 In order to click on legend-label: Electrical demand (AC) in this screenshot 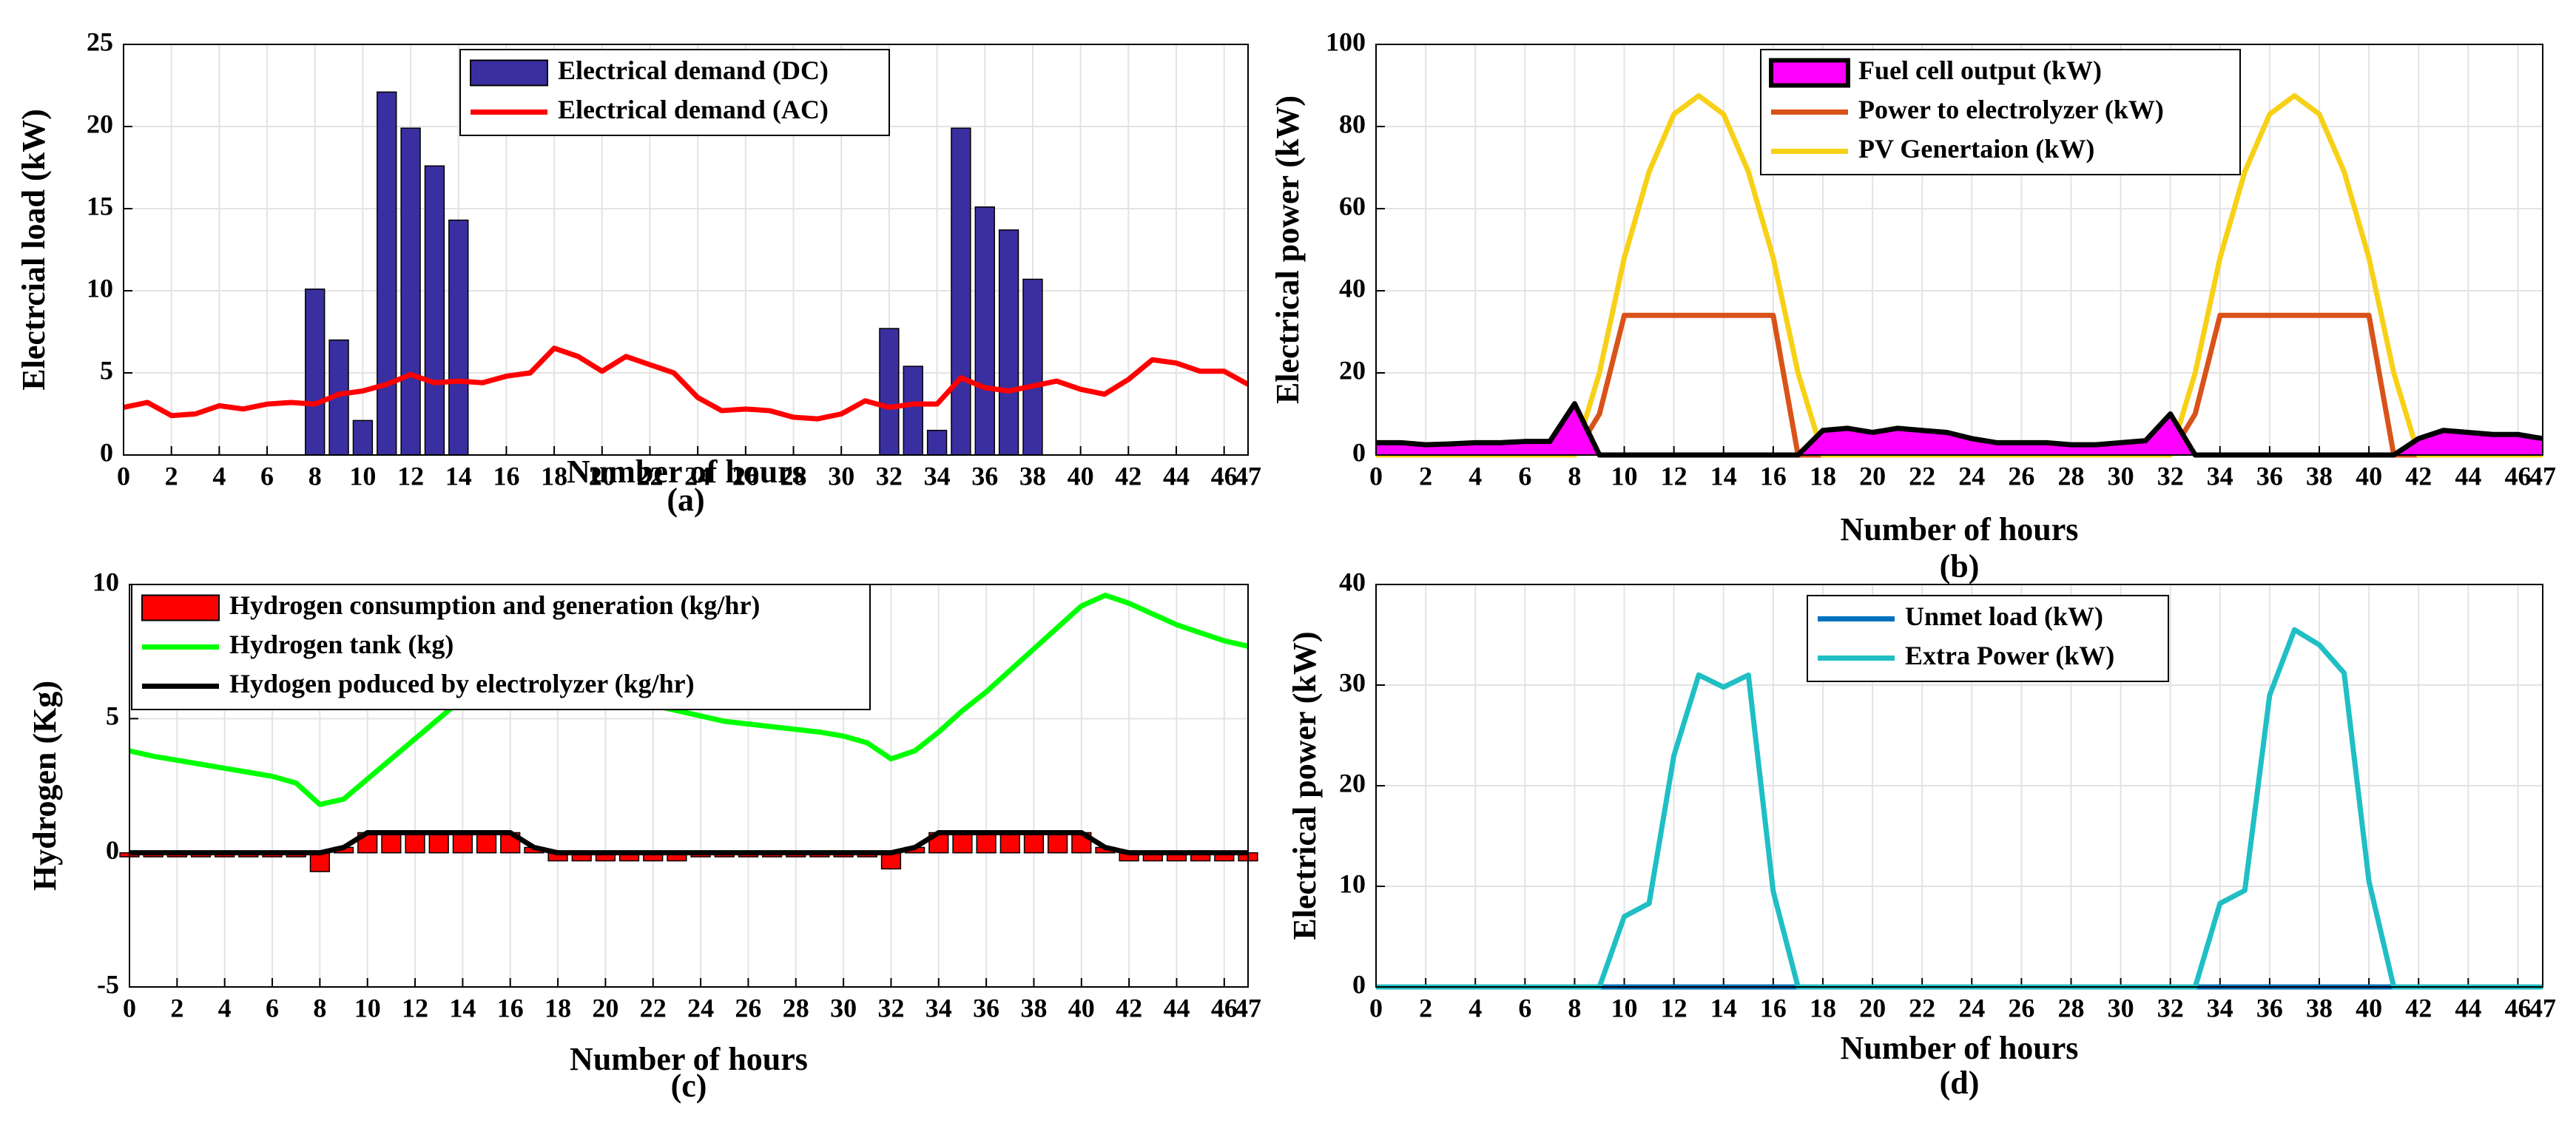, I will do `click(693, 109)`.